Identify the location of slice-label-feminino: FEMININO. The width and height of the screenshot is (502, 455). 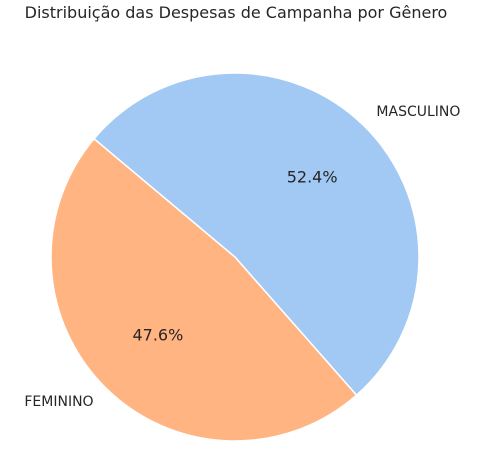
(58, 402).